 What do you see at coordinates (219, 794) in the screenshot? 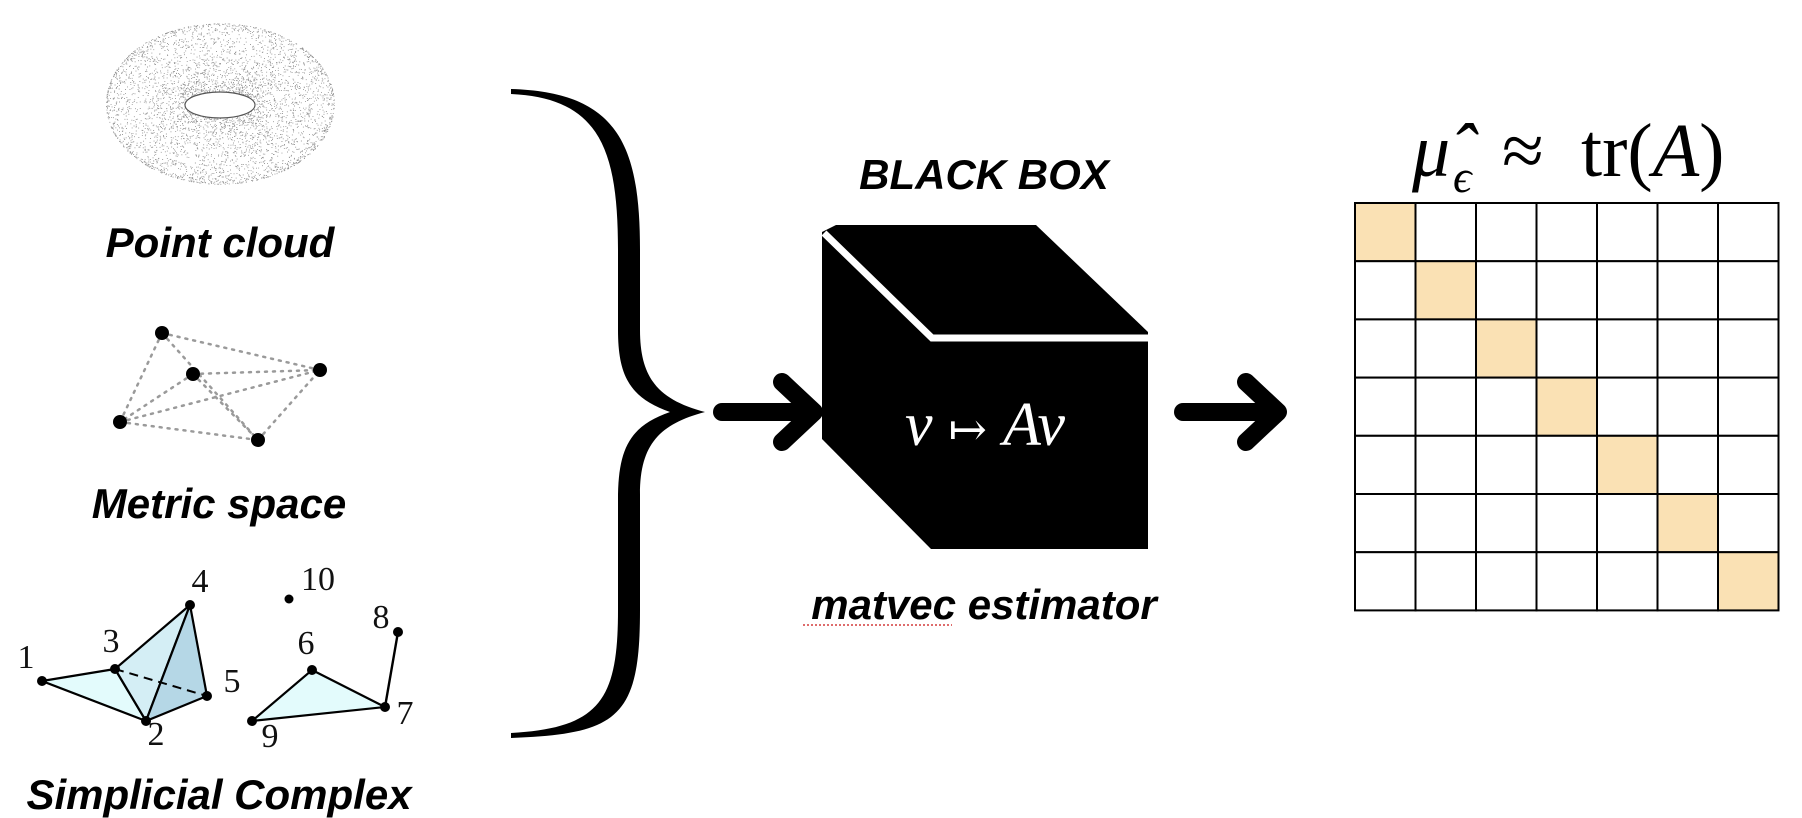
I see `simplicial-complex-label: Simplicial Complex` at bounding box center [219, 794].